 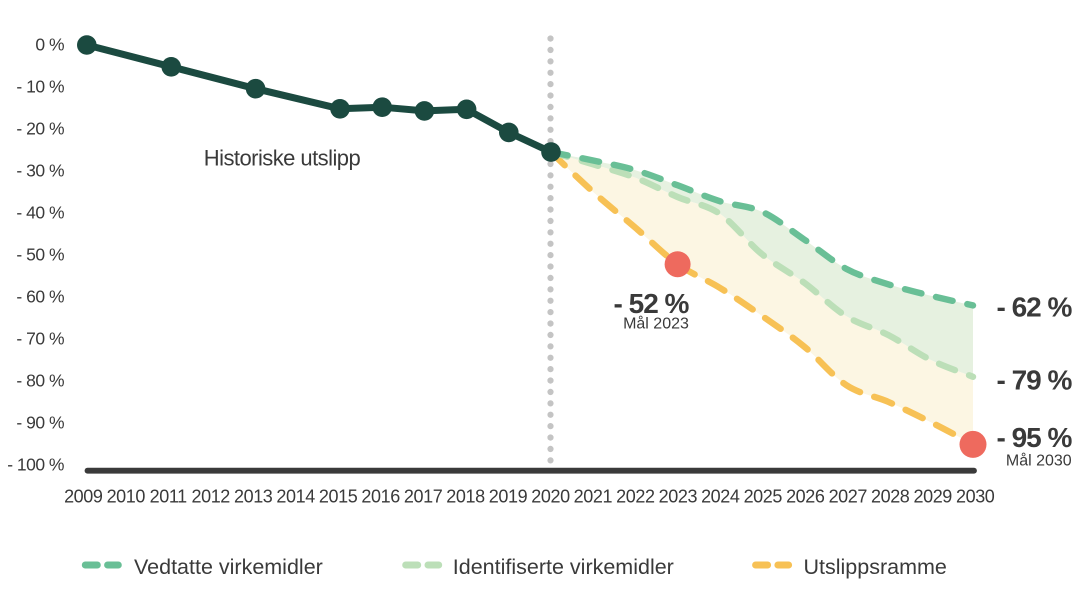 What do you see at coordinates (40, 87) in the screenshot?
I see `svg-text: - 10 %` at bounding box center [40, 87].